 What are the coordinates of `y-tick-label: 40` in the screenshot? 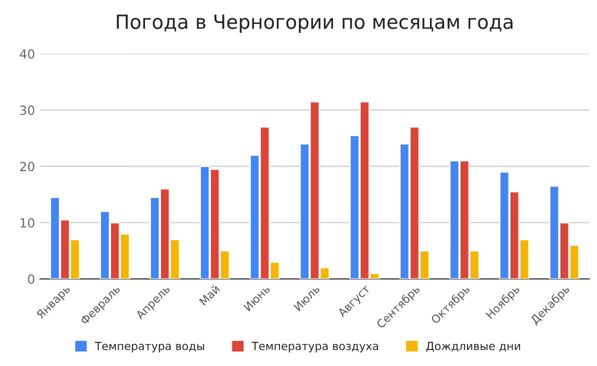 It's located at (27, 54).